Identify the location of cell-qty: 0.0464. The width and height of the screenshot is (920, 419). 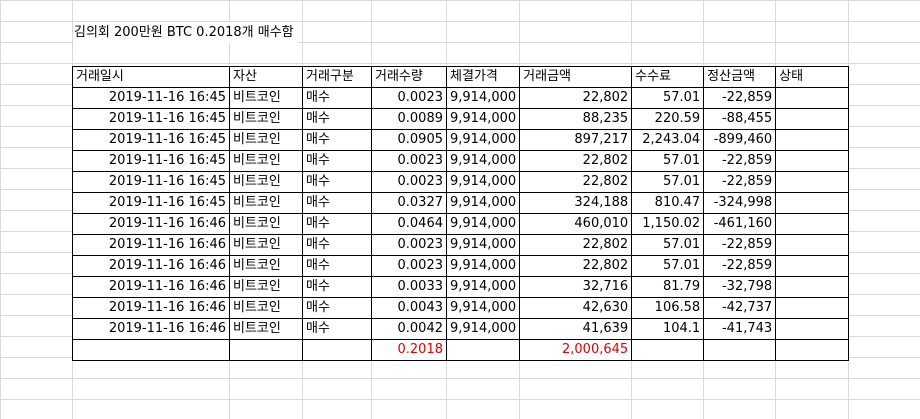
(409, 224).